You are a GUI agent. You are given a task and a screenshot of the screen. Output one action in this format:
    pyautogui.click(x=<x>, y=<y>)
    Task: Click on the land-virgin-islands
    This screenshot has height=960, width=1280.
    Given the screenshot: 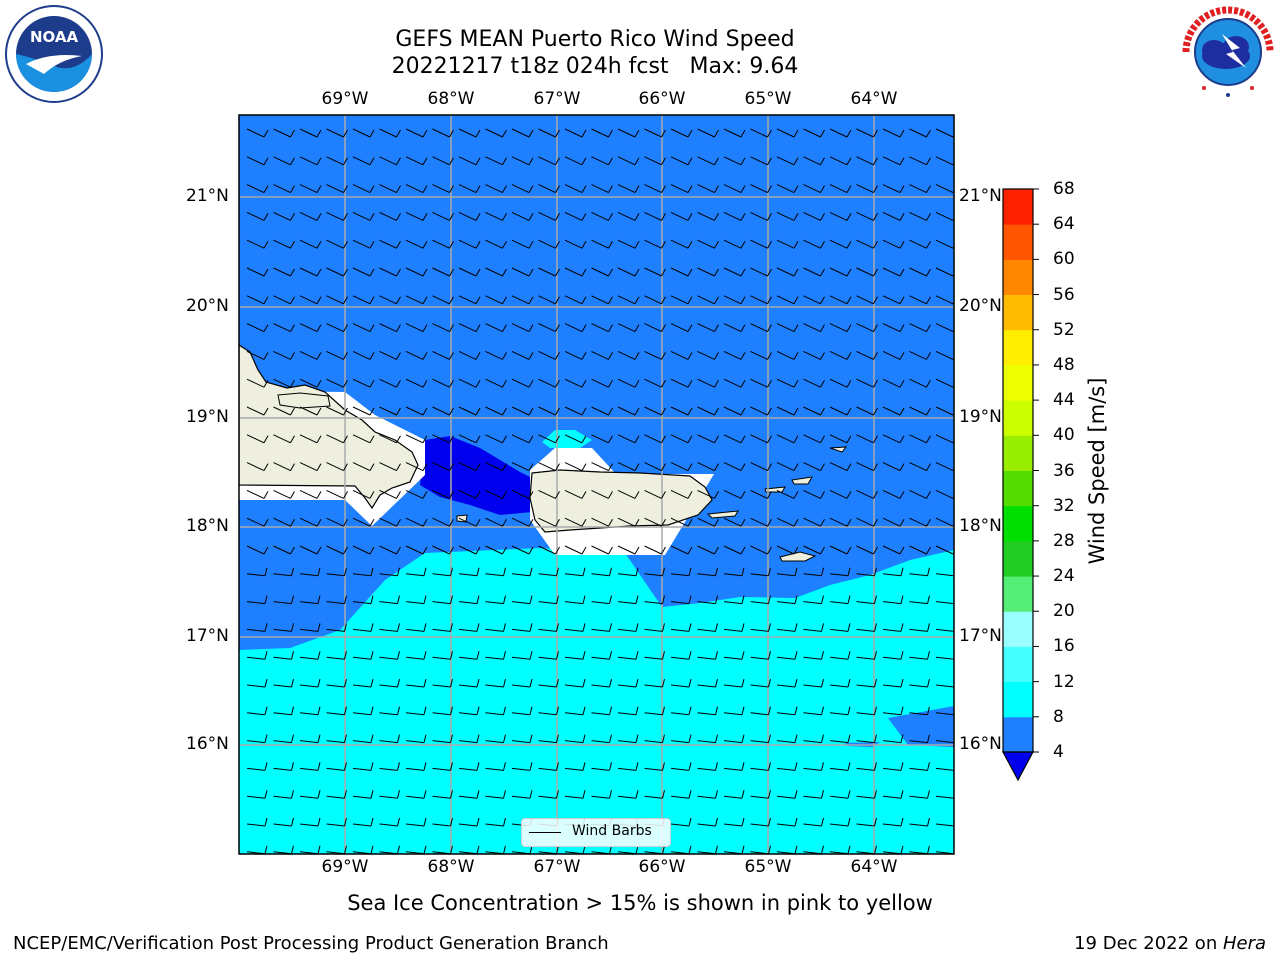 What is the action you would take?
    pyautogui.click(x=775, y=489)
    